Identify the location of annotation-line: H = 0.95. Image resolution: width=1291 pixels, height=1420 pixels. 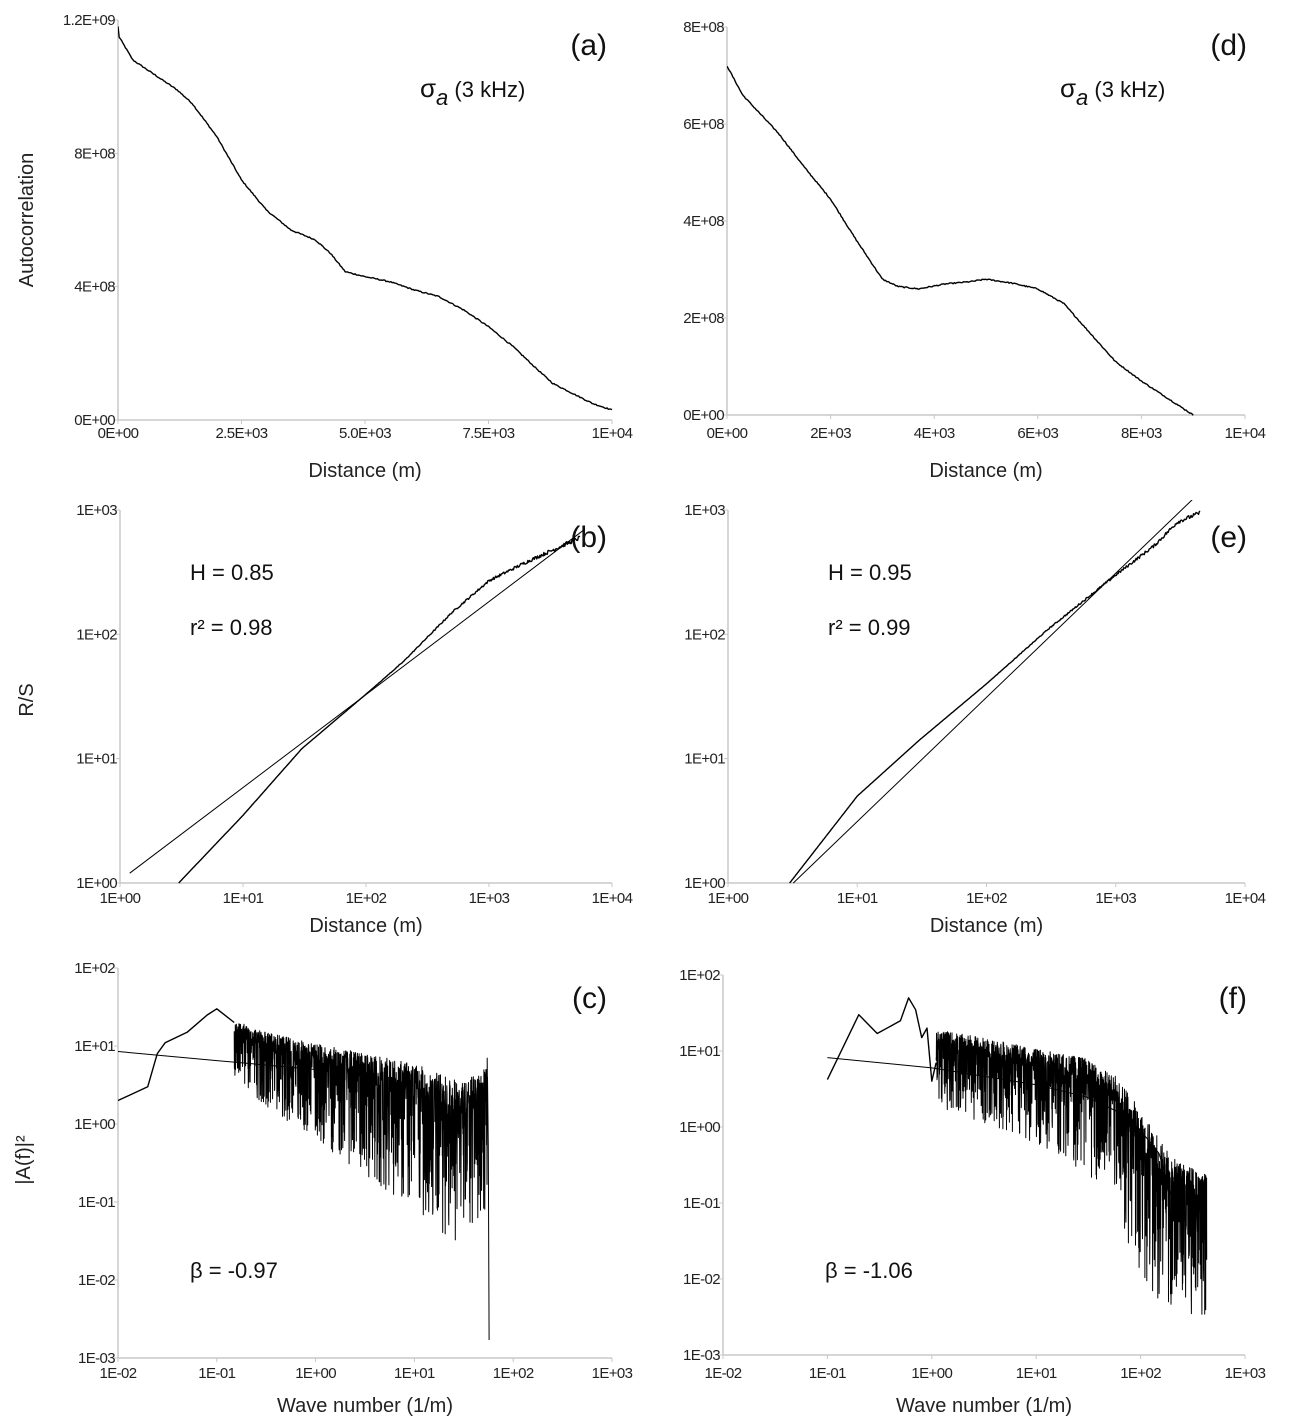
(870, 572).